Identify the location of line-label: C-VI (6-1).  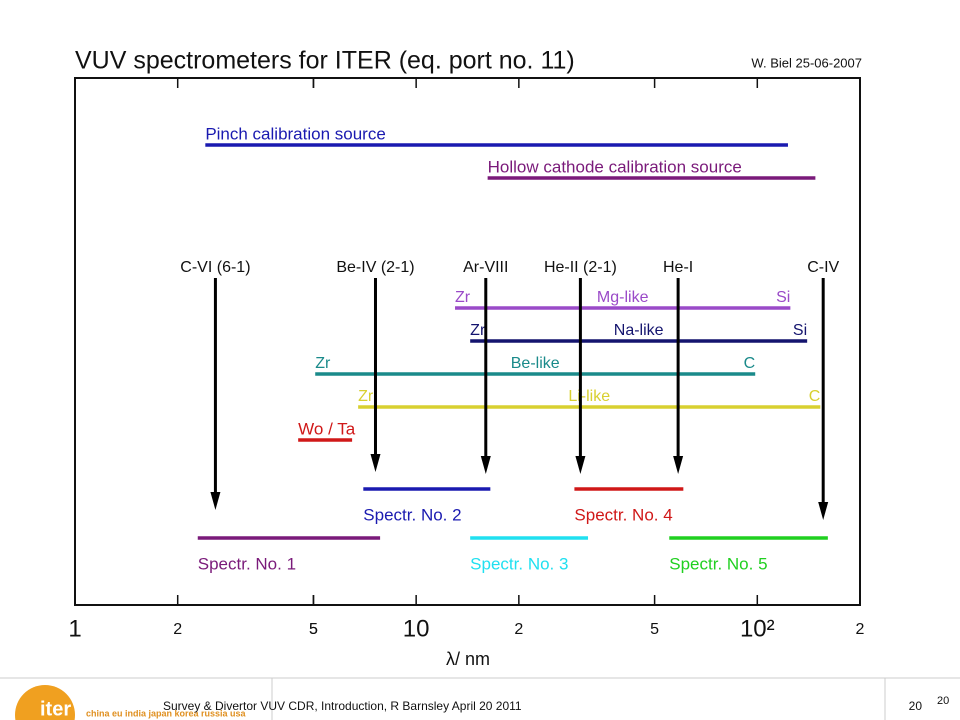
(215, 267).